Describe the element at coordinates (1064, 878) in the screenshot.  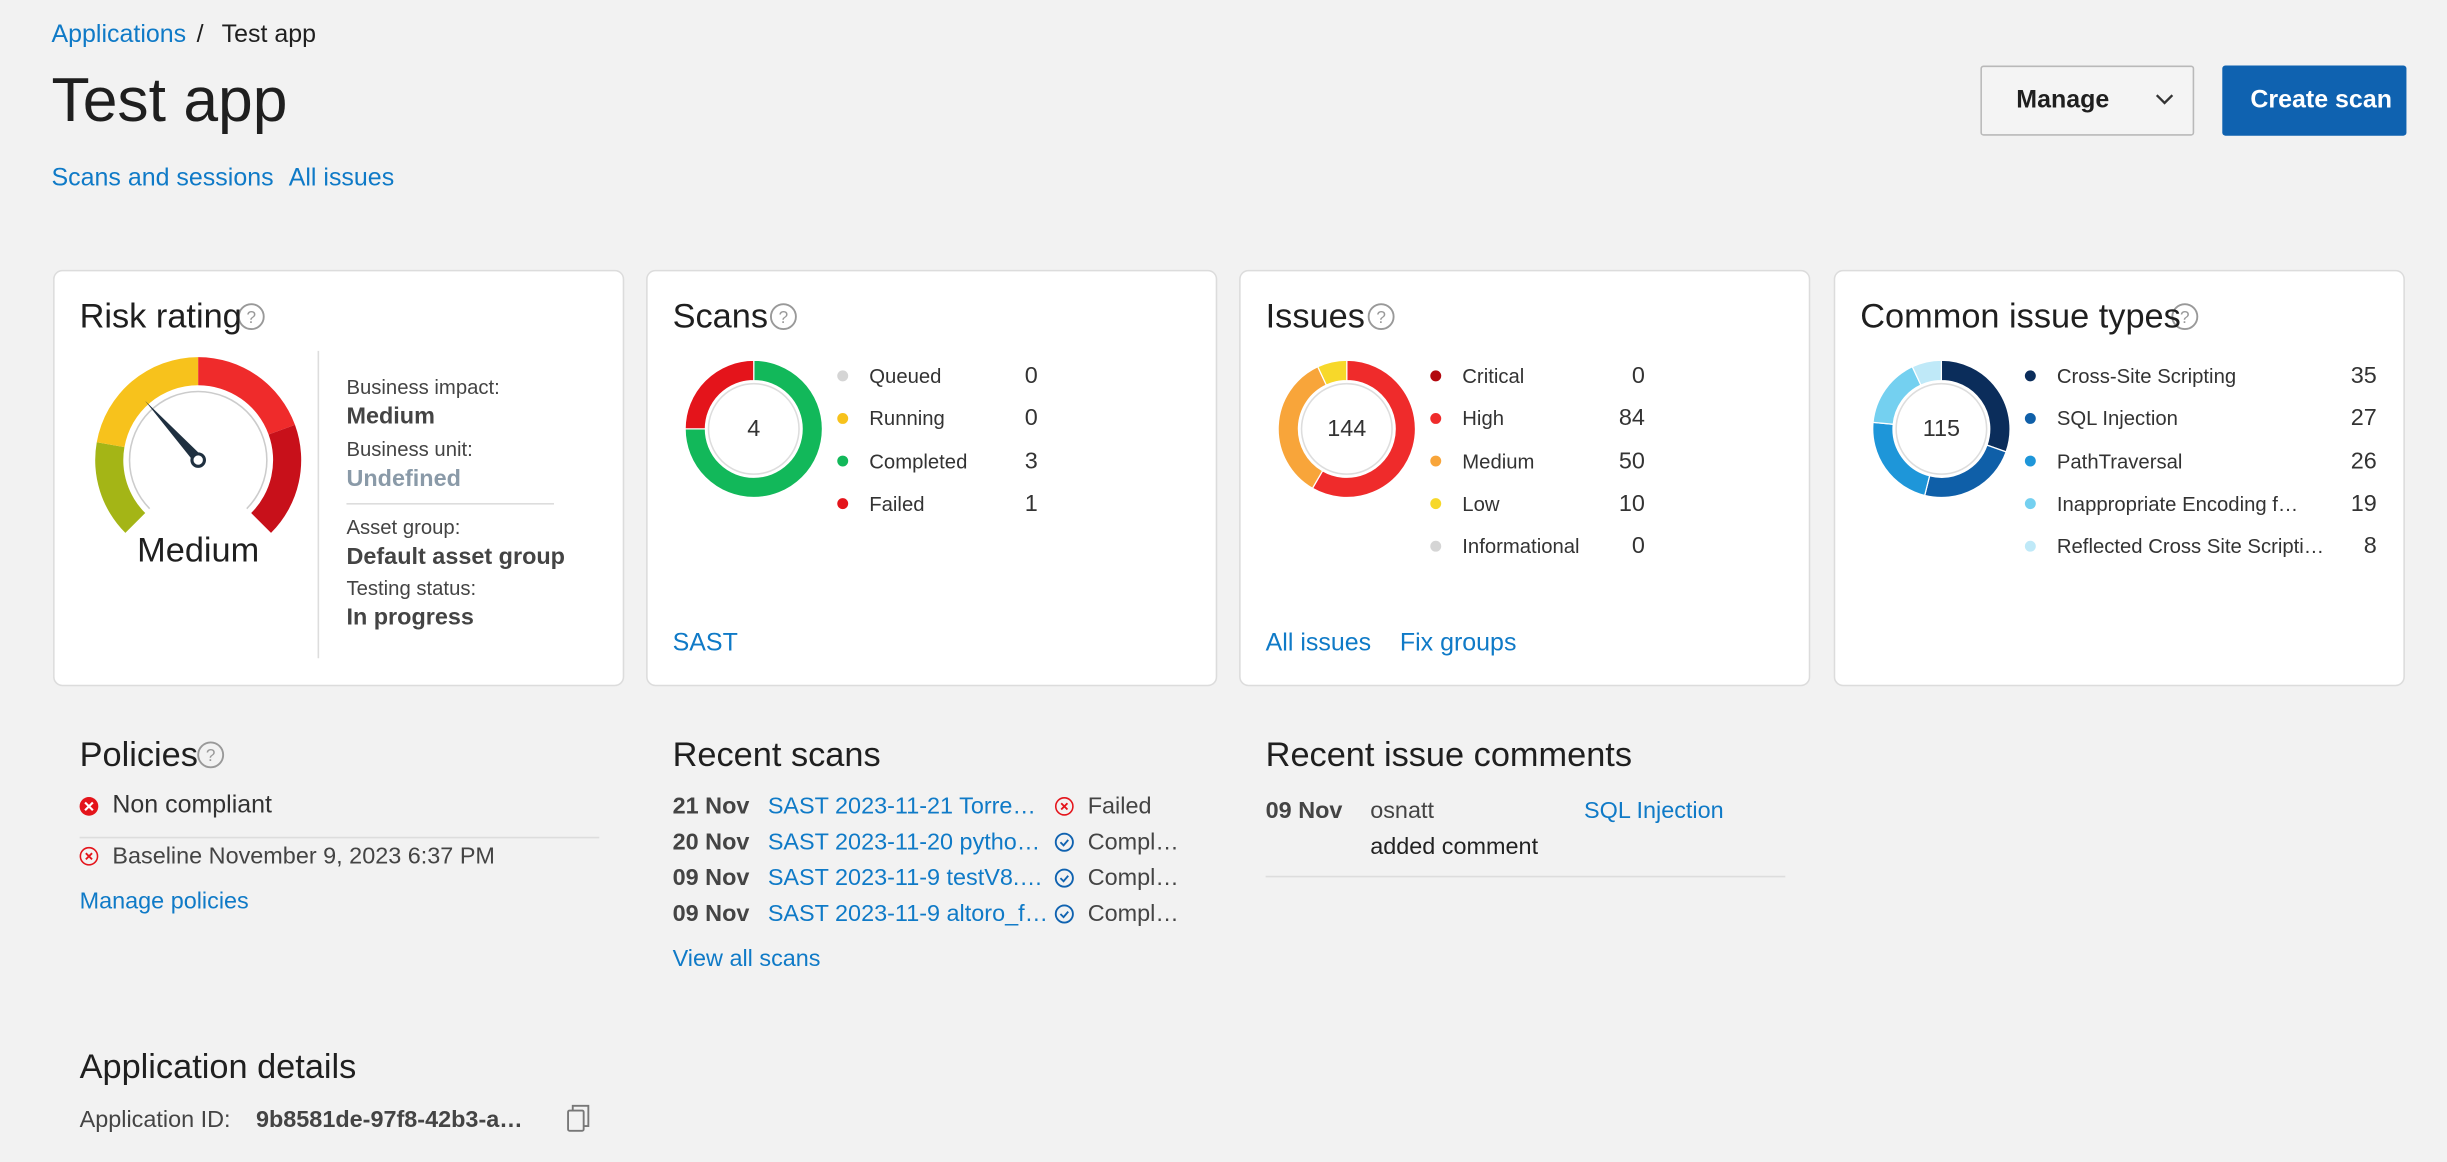
I see `completed-icons` at that location.